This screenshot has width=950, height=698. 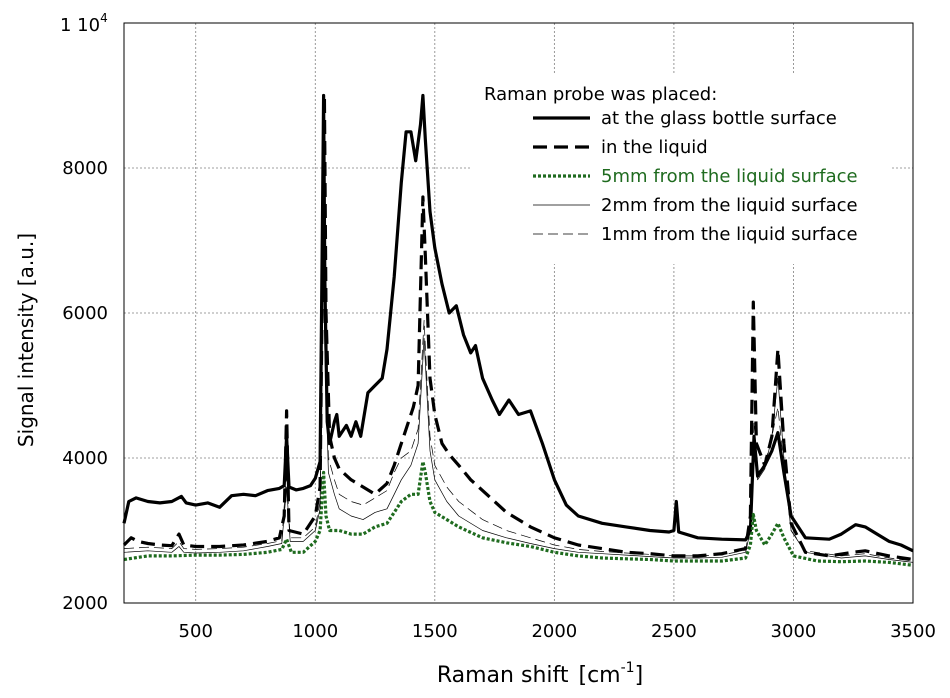 I want to click on x-tick-label: 2500, so click(x=674, y=631).